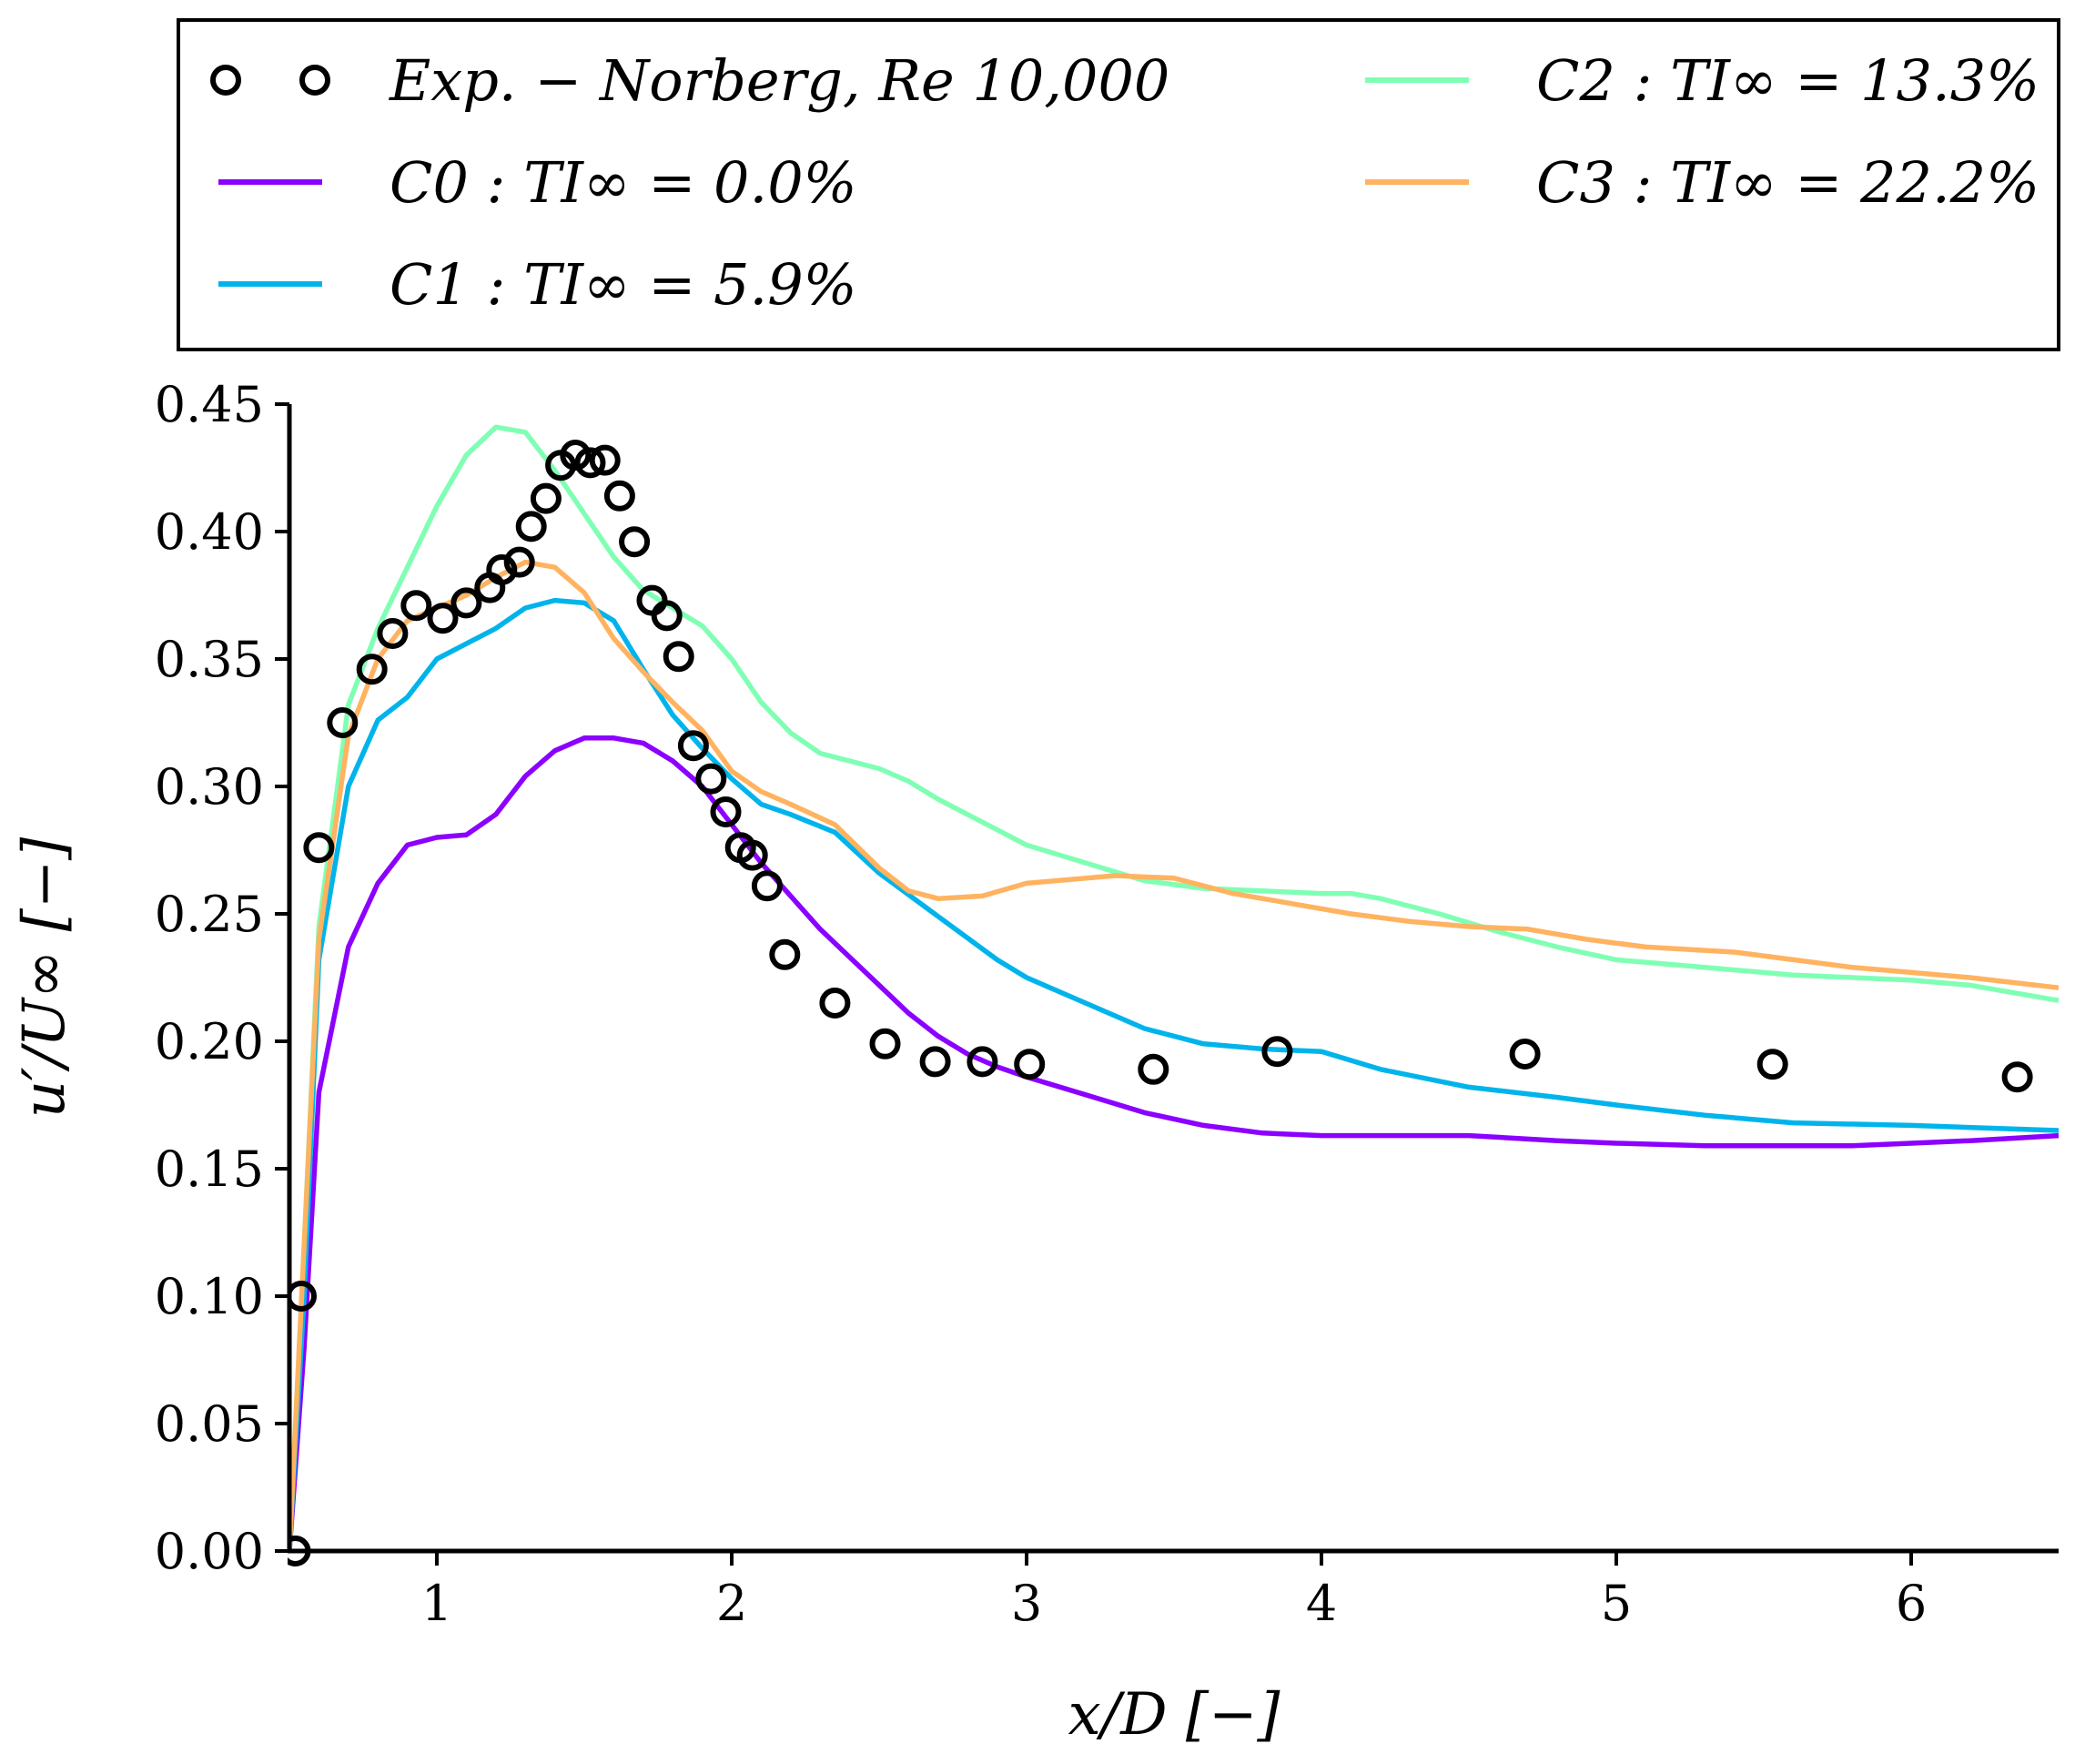 The image size is (2075, 1764). I want to click on y-tick-label: 0.10, so click(209, 1296).